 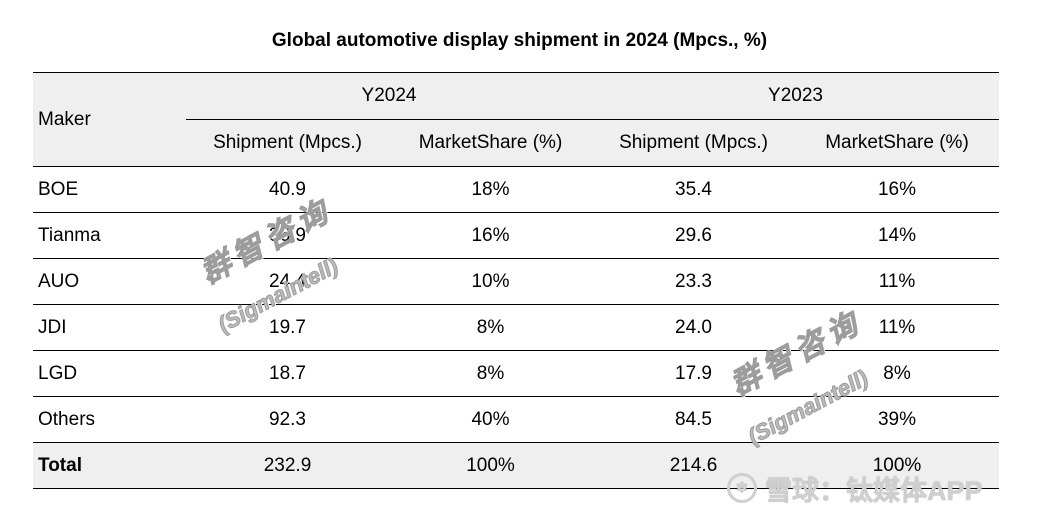 What do you see at coordinates (693, 281) in the screenshot?
I see `shipment-2023-cell: 23.3` at bounding box center [693, 281].